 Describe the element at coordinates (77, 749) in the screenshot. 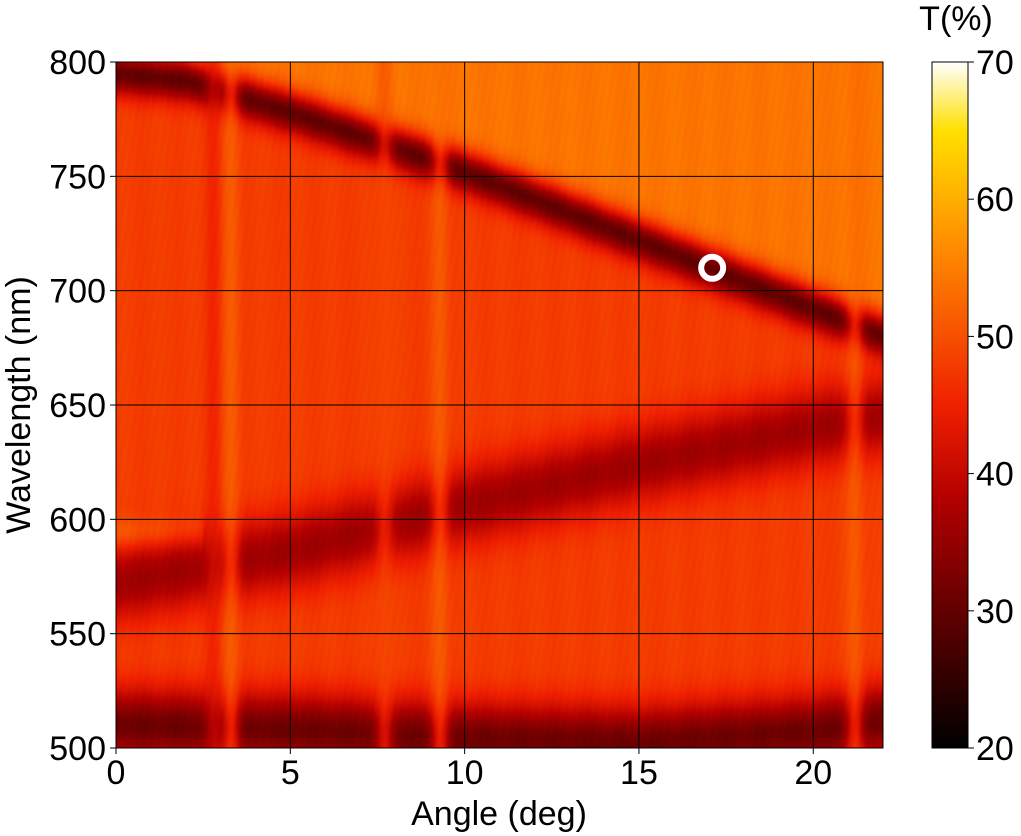

I see `y-tick-label: 500` at that location.